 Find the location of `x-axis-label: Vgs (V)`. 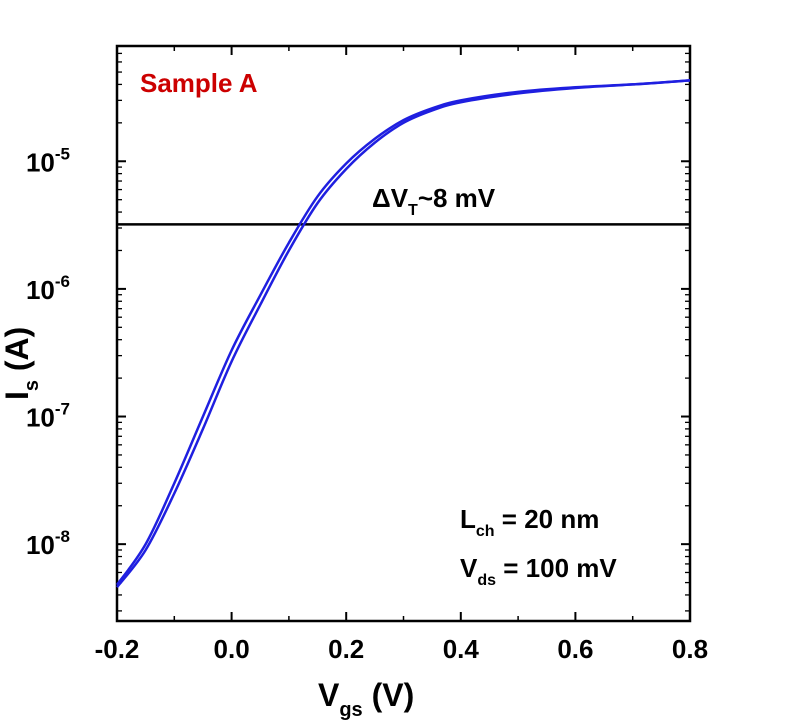

x-axis-label: Vgs (V) is located at coordinates (366, 699).